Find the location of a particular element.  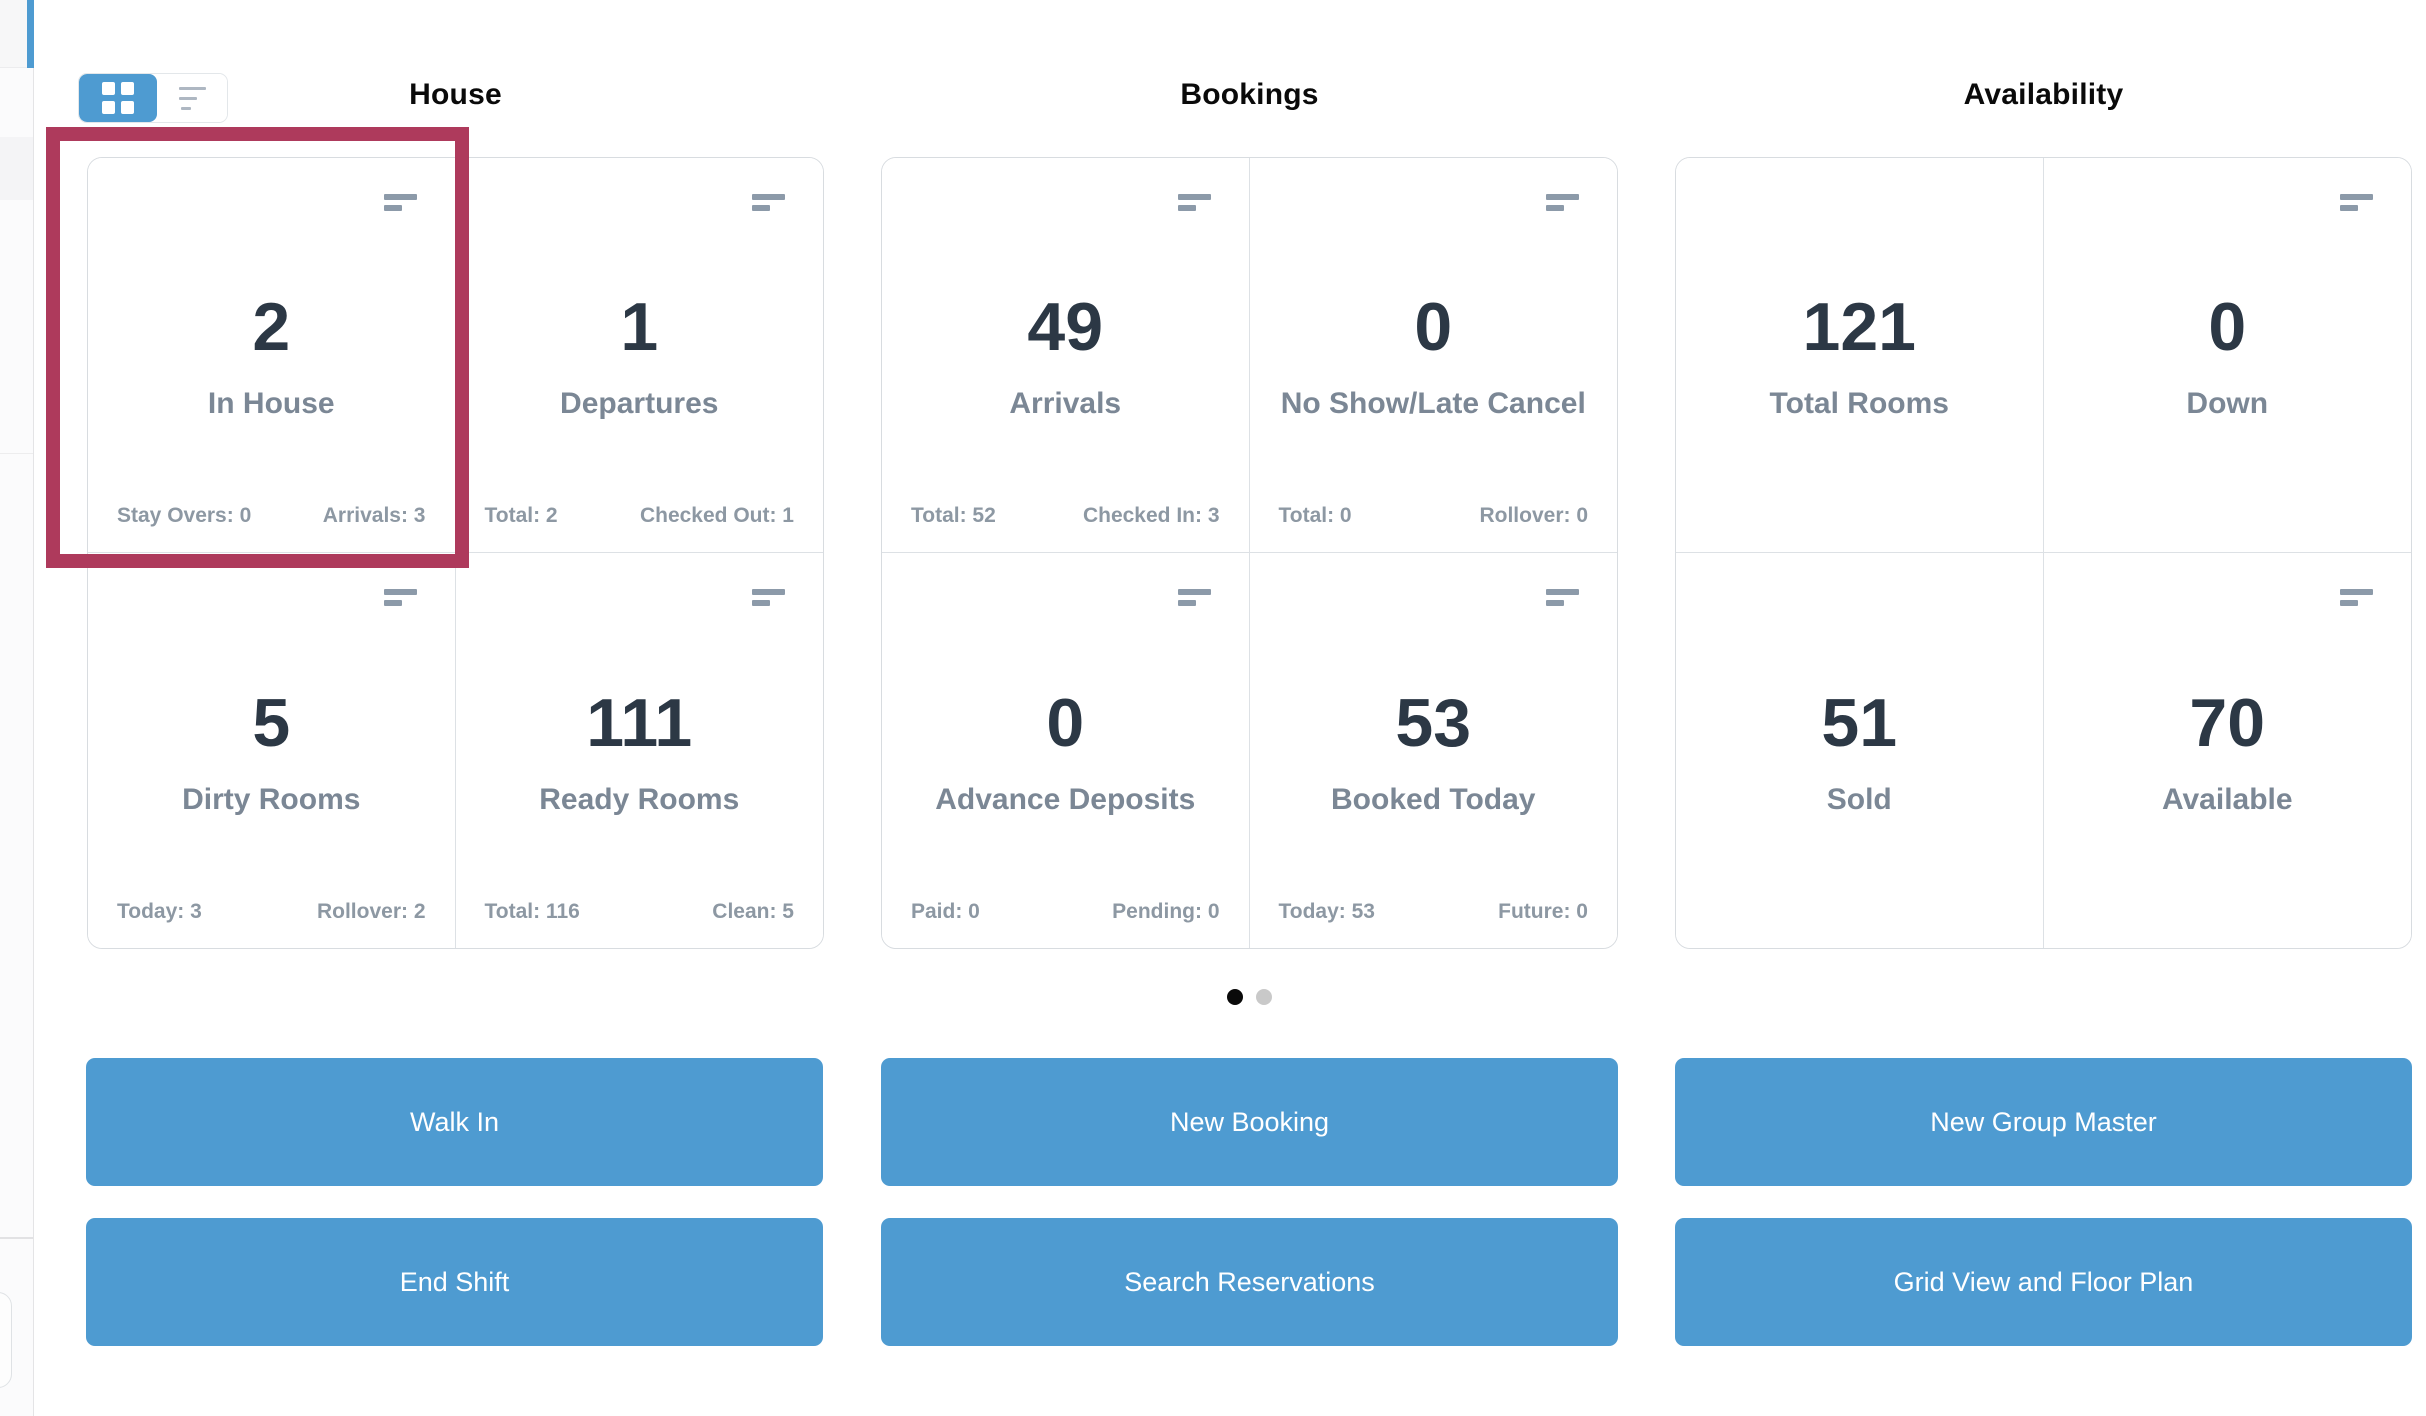

grid-icon is located at coordinates (118, 98).